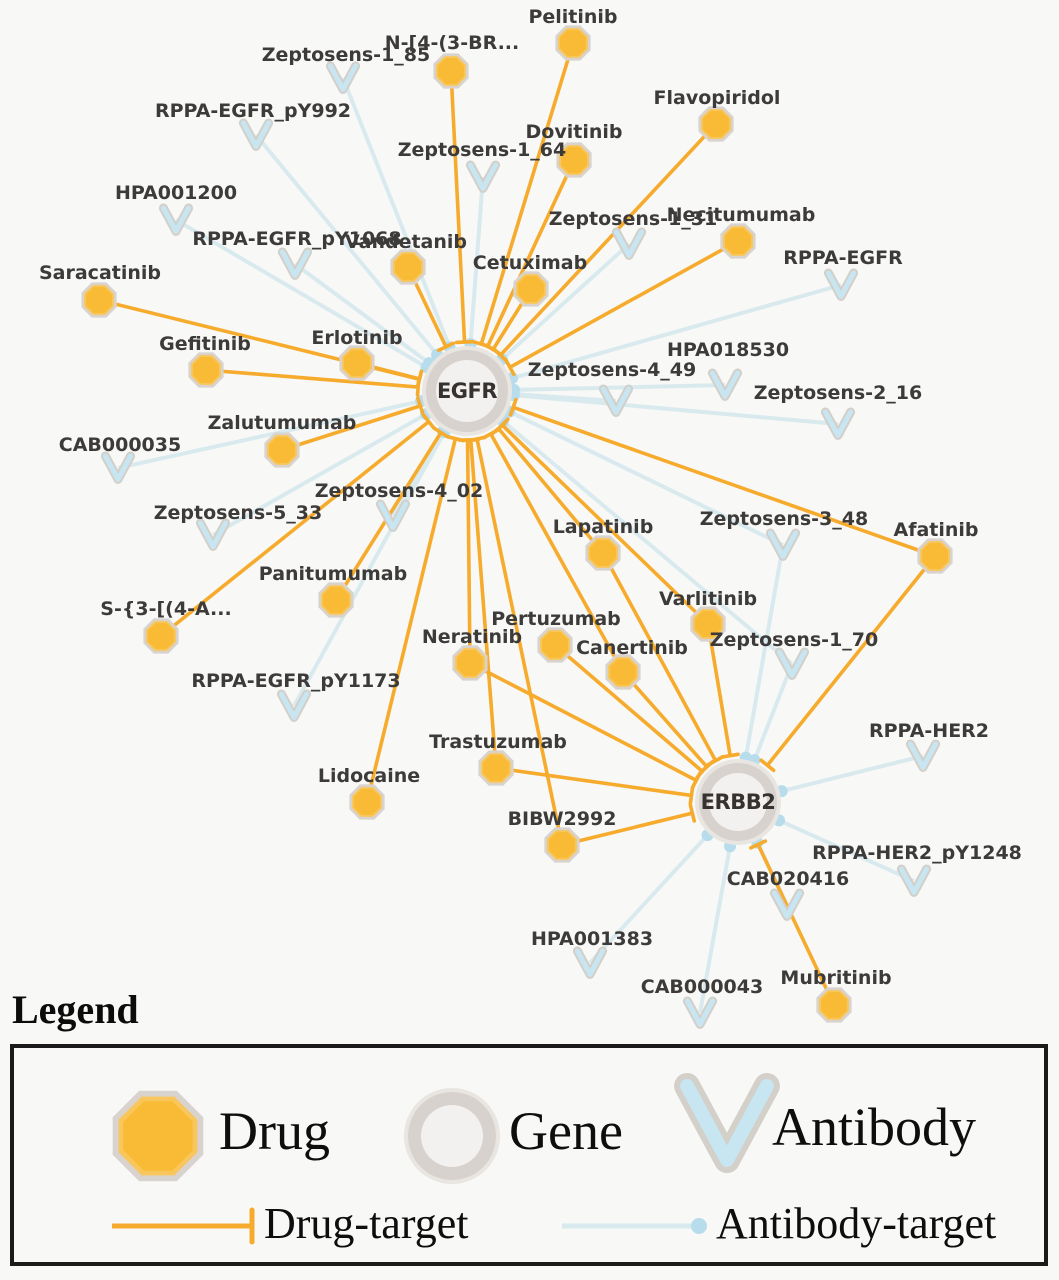 This screenshot has width=1059, height=1280. What do you see at coordinates (623, 672) in the screenshot?
I see `drug-node-canertinib` at bounding box center [623, 672].